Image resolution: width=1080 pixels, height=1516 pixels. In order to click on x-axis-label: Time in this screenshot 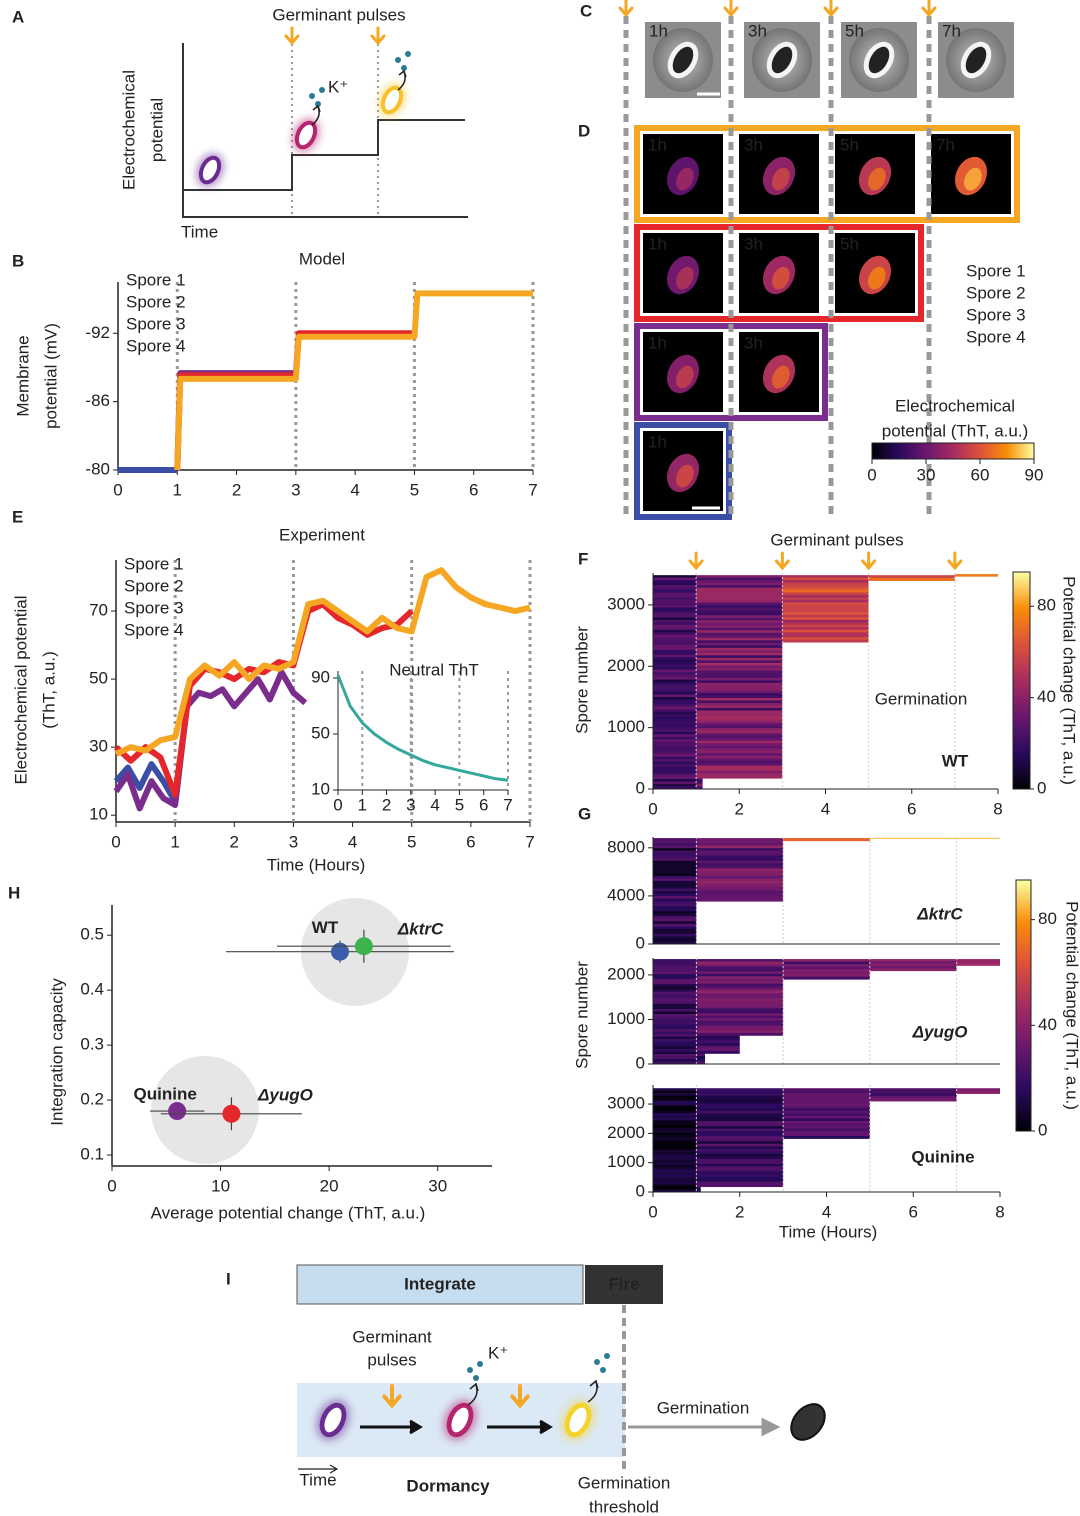, I will do `click(199, 231)`.